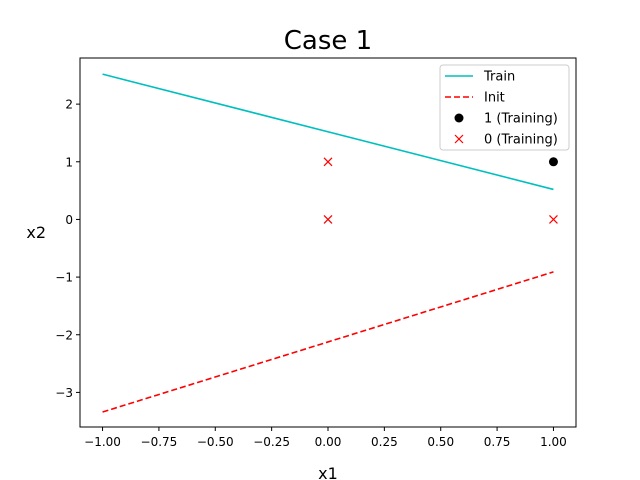 This screenshot has height=480, width=640. What do you see at coordinates (102, 442) in the screenshot?
I see `x-tick-label-0: −1.00` at bounding box center [102, 442].